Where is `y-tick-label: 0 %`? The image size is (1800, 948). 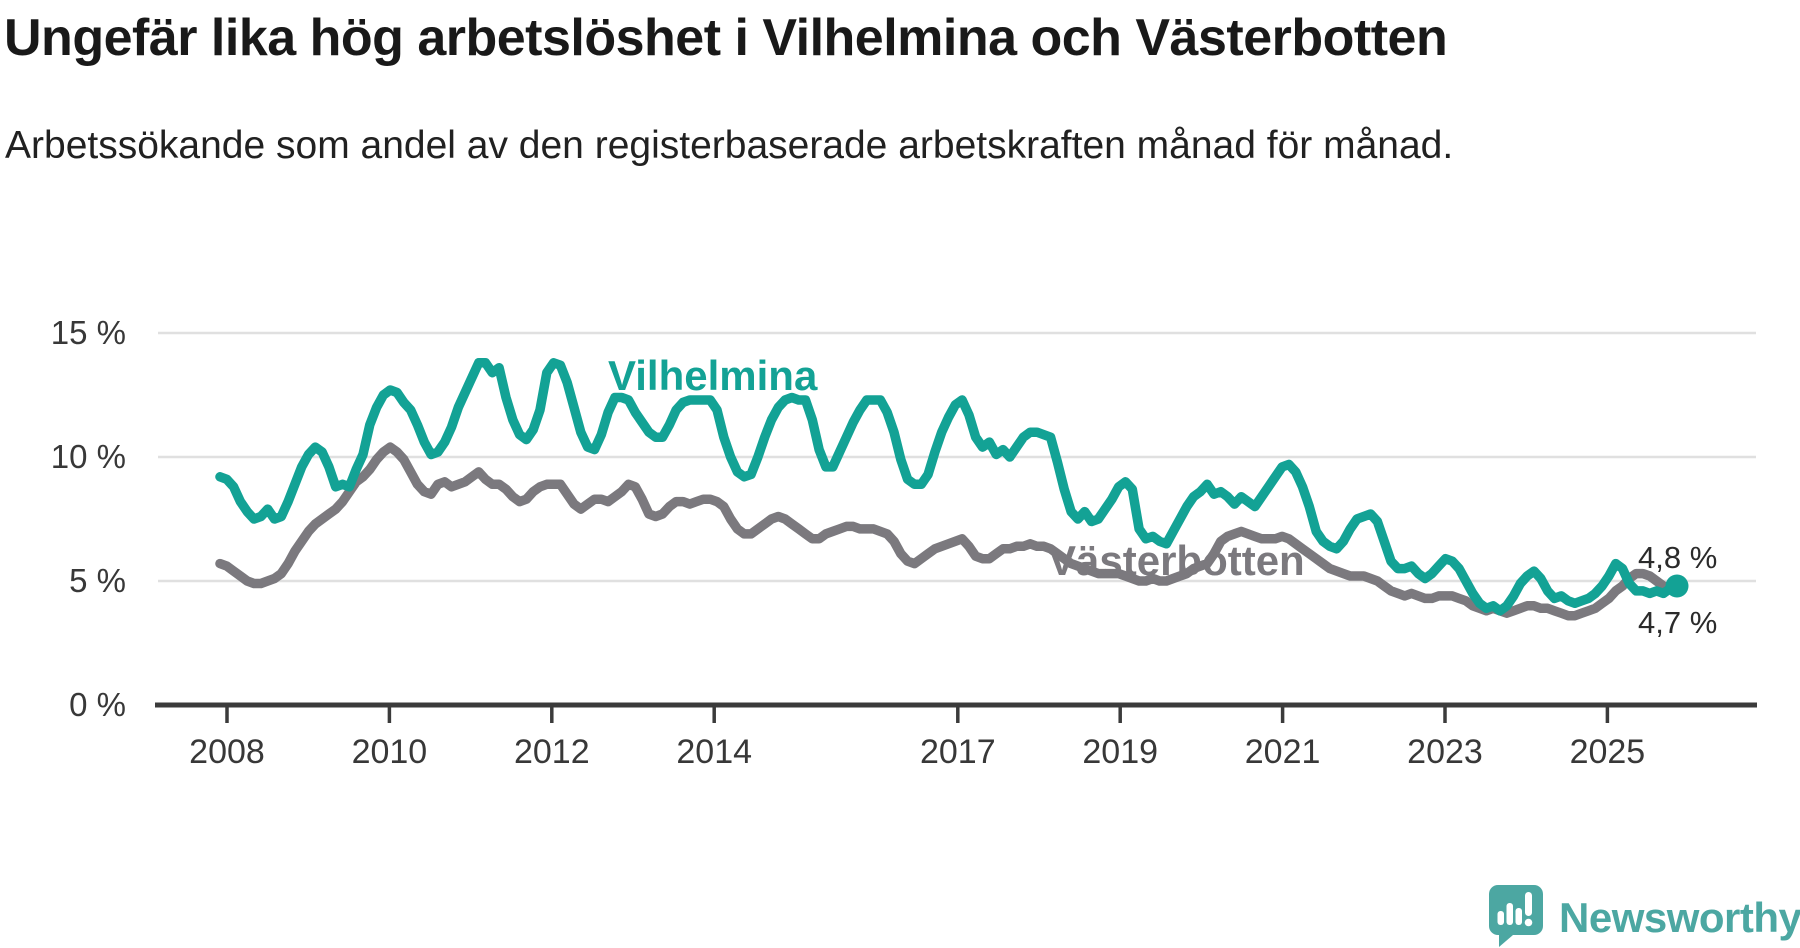 y-tick-label: 0 % is located at coordinates (97, 704).